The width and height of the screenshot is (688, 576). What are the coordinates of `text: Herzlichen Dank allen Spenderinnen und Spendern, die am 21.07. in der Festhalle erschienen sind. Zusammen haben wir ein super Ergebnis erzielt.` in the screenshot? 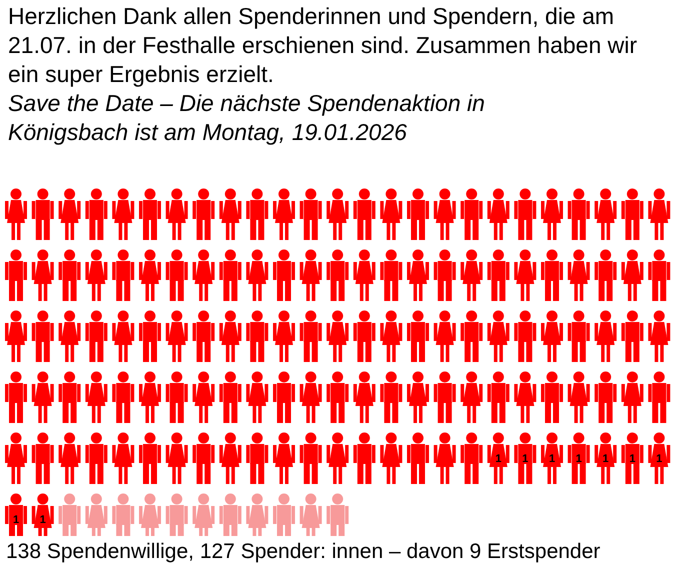 It's located at (323, 45).